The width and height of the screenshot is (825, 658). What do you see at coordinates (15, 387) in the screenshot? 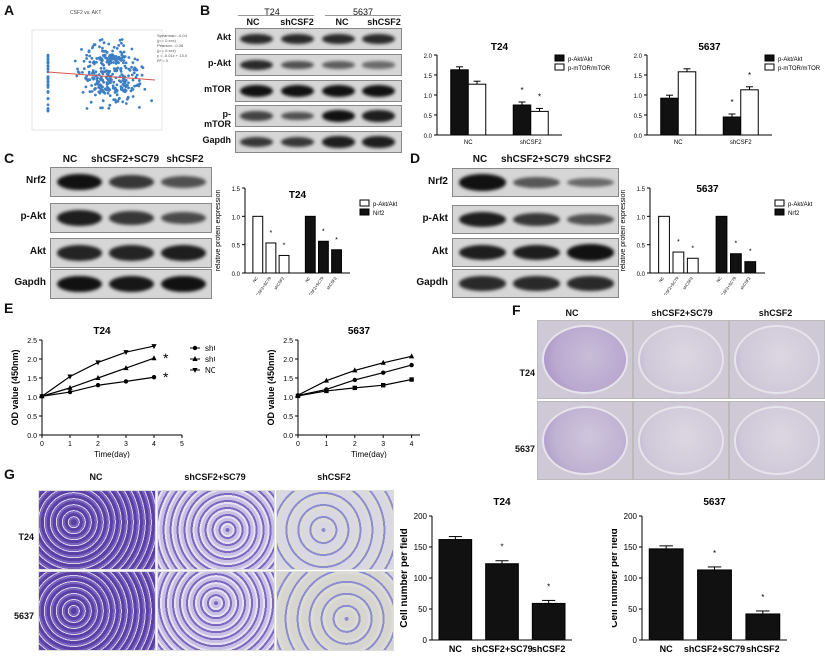
I see `svg-text: OD value (450nm)` at bounding box center [15, 387].